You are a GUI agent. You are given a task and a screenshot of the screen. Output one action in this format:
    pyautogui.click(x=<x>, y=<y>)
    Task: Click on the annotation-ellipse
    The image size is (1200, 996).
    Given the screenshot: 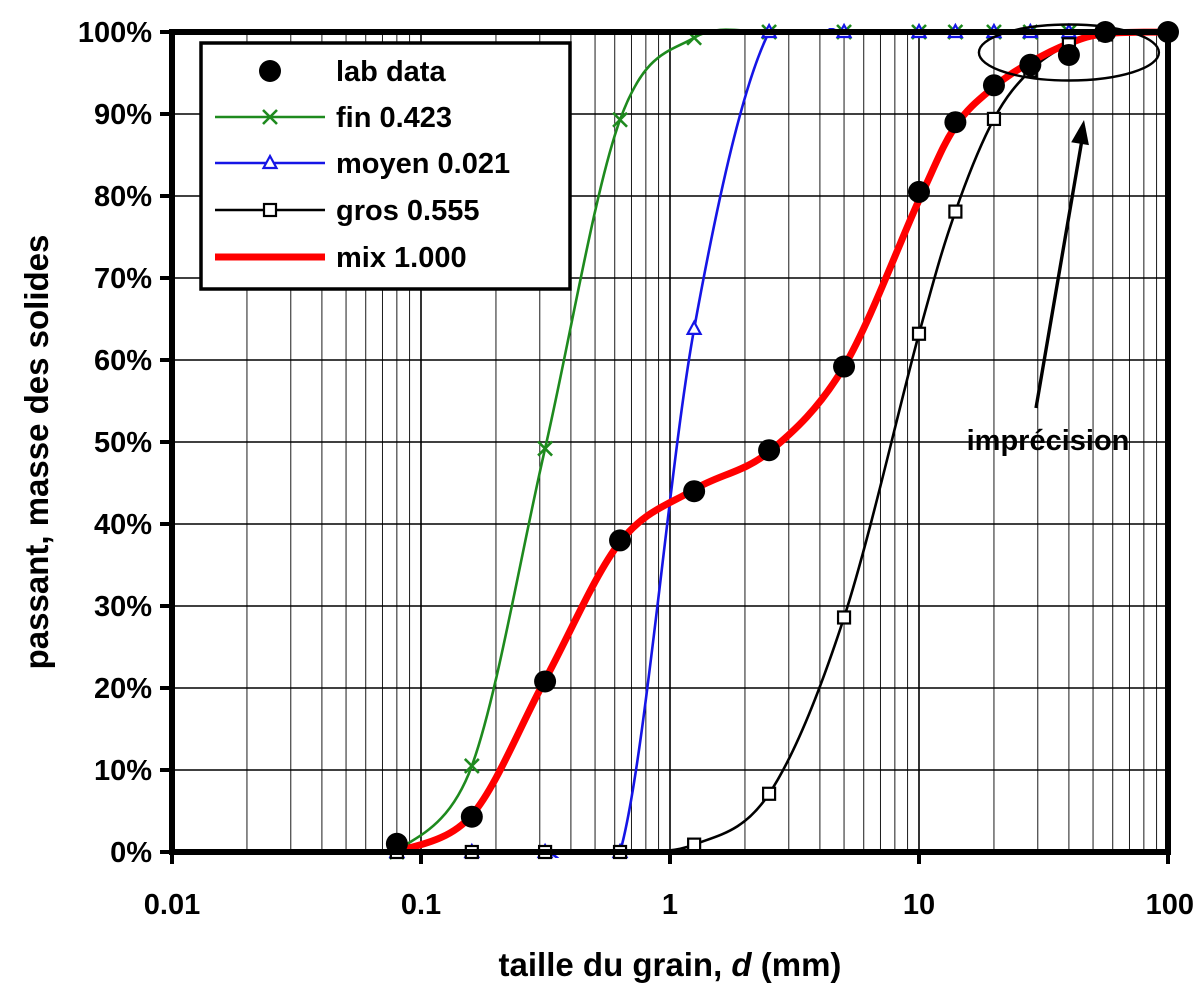 What is the action you would take?
    pyautogui.click(x=1069, y=52)
    